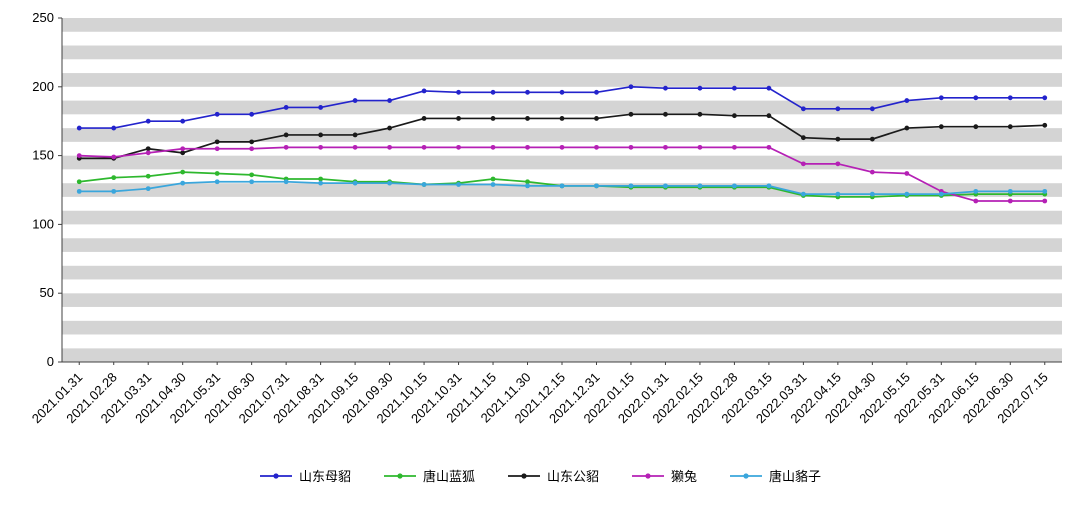 The width and height of the screenshot is (1080, 511). Describe the element at coordinates (50, 361) in the screenshot. I see `y-axis-tick-label: 0` at that location.